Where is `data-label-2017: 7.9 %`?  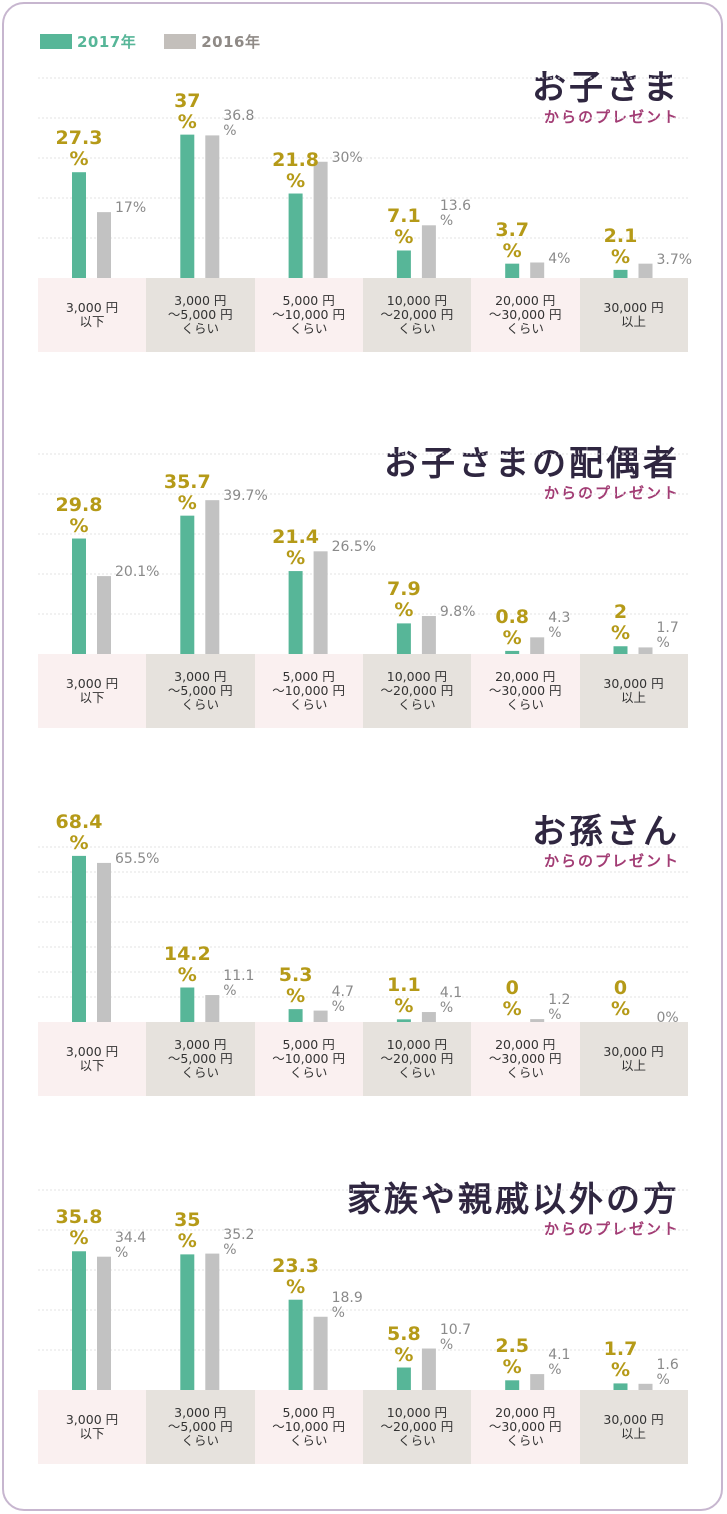 data-label-2017: 7.9 % is located at coordinates (404, 600).